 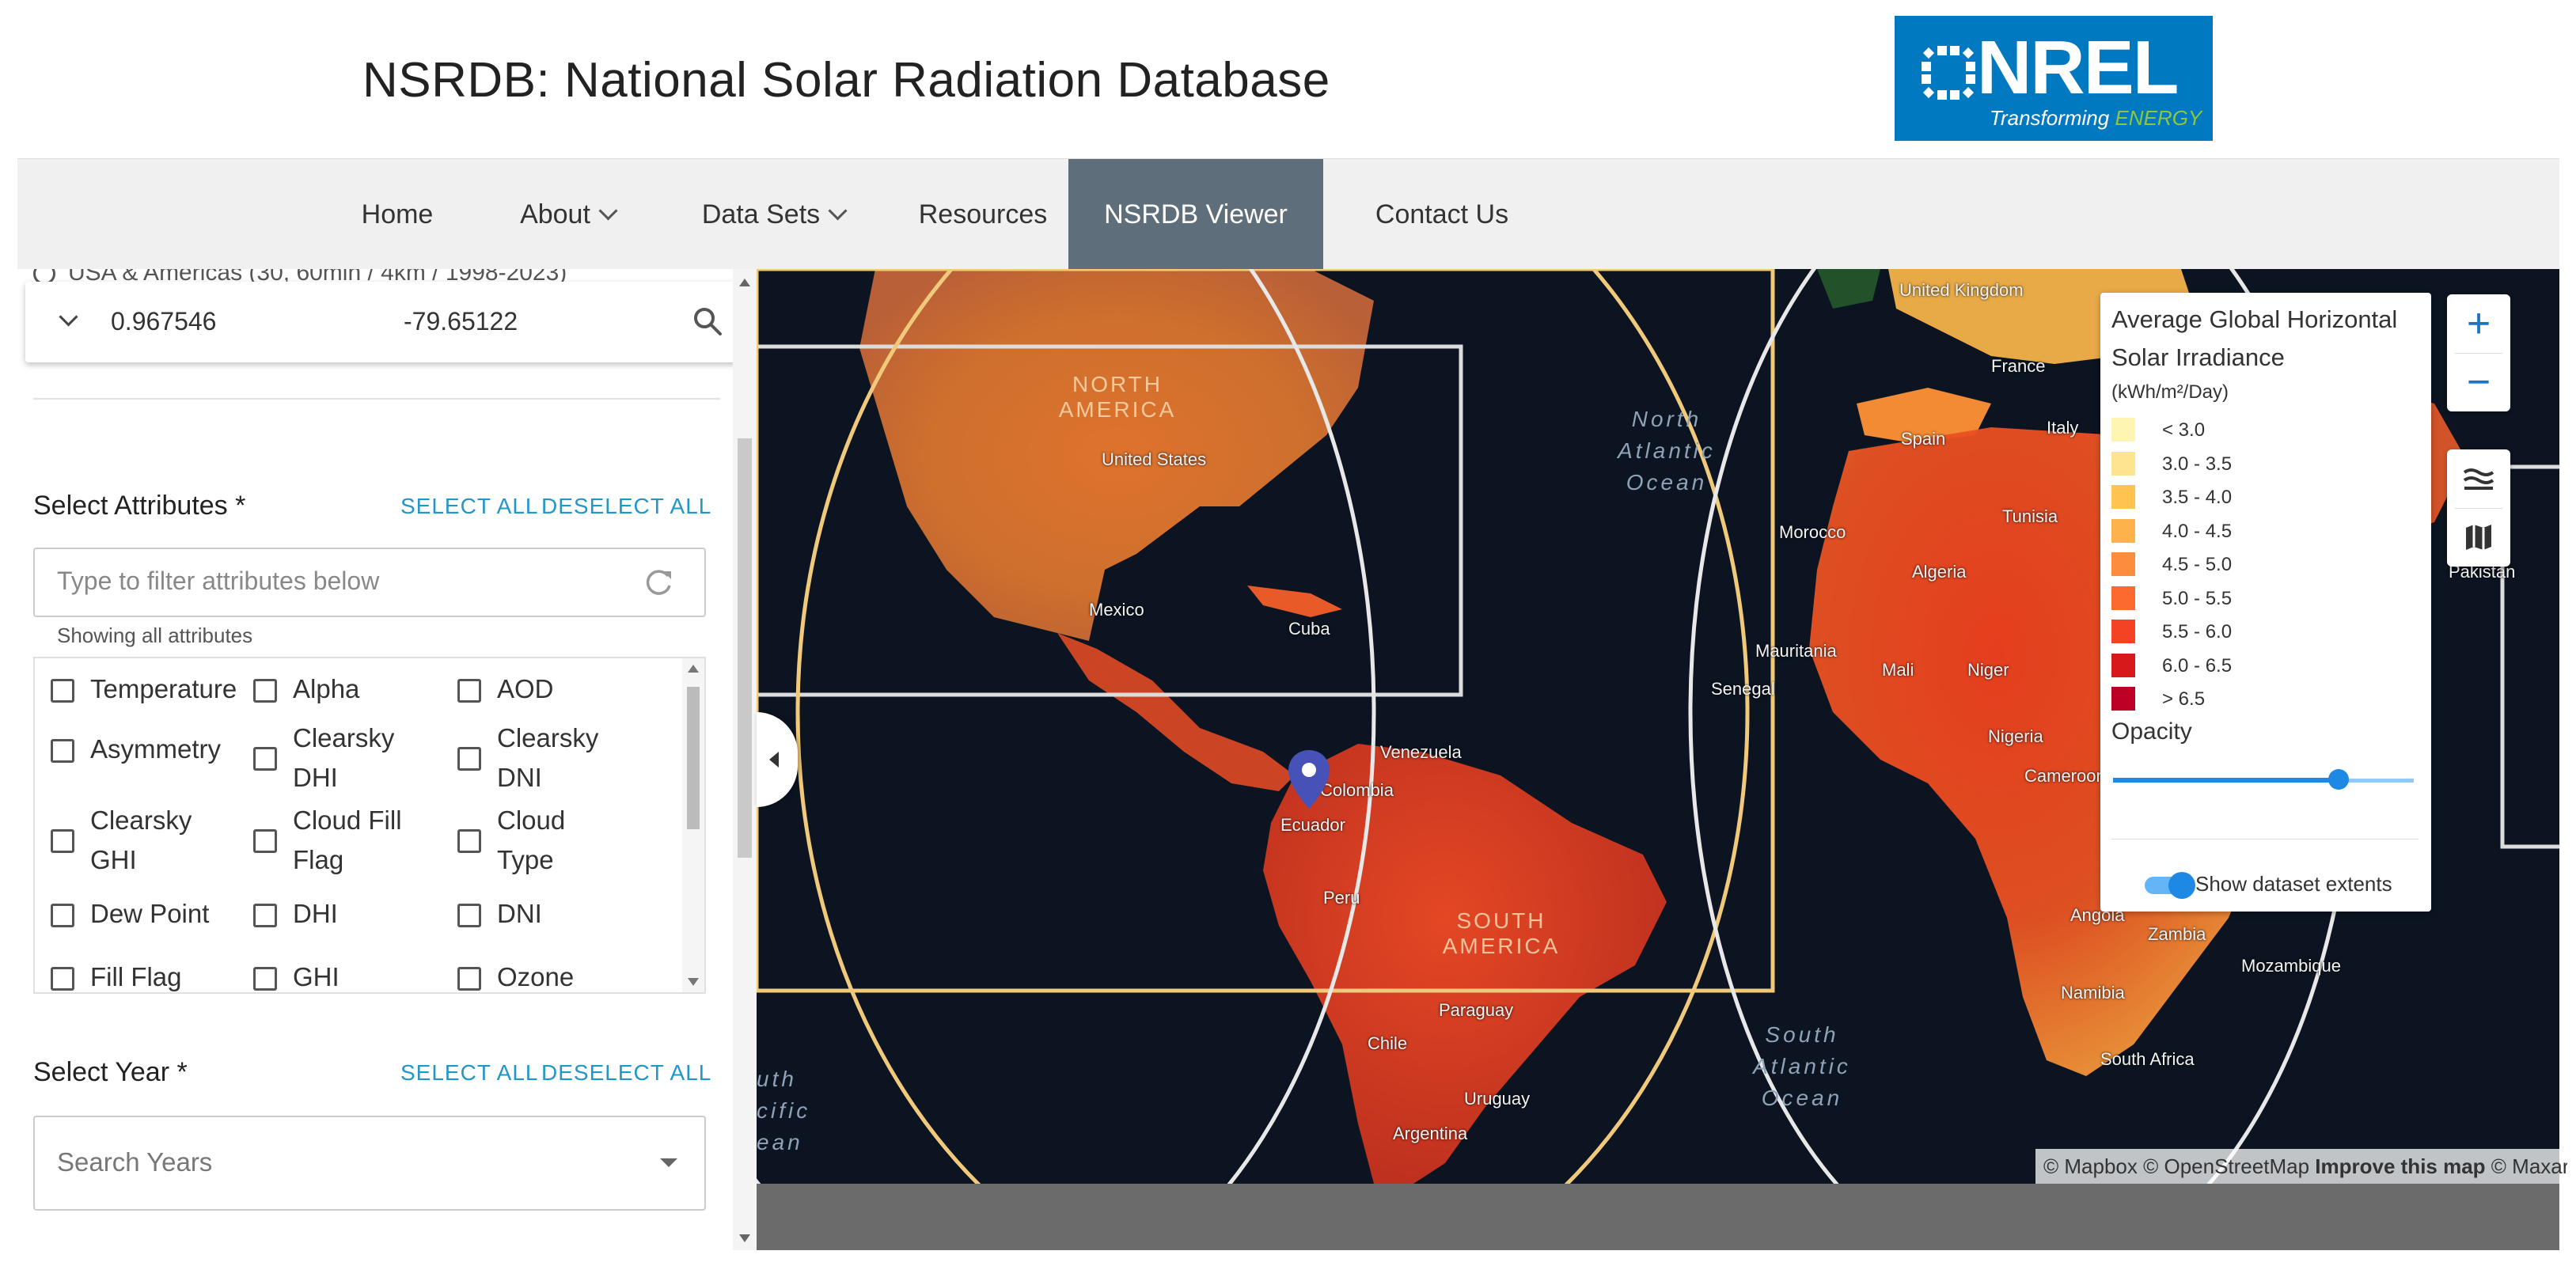 I want to click on attribute-label: Asymmetry, so click(x=155, y=749).